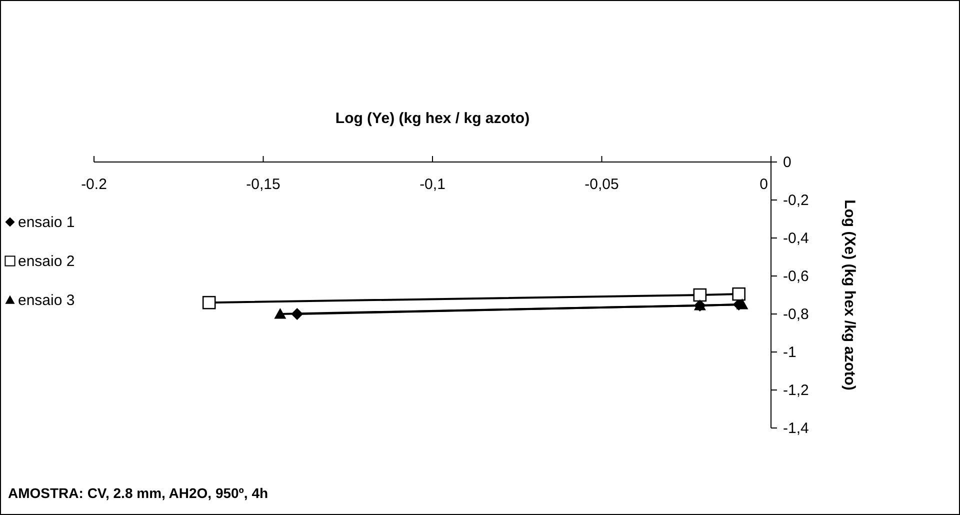 This screenshot has height=515, width=960. I want to click on x-tick-label: 0, so click(764, 184).